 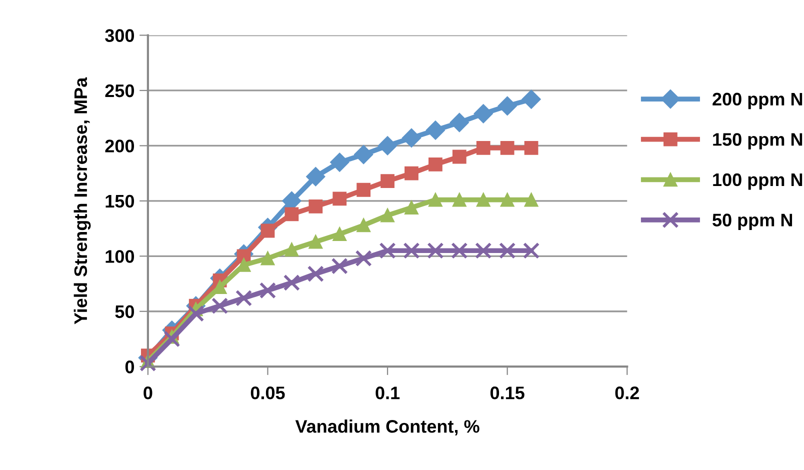 I want to click on y-tick-label: 250, so click(x=119, y=91).